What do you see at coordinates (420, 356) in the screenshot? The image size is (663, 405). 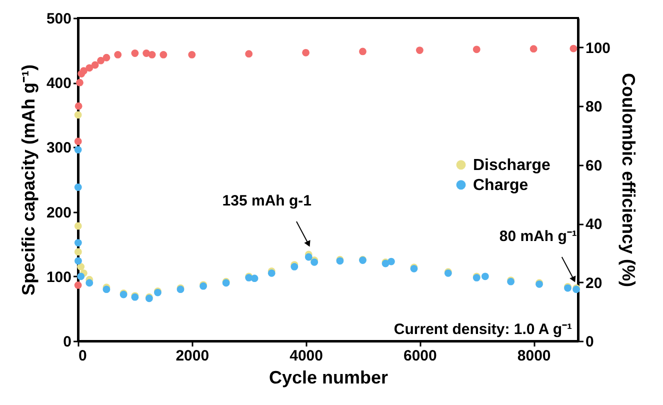 I see `x-tick-label: 6000` at bounding box center [420, 356].